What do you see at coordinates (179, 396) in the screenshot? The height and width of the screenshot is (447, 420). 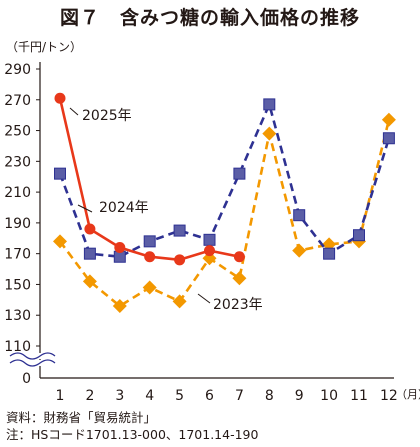 I see `x-tick-label: 5` at bounding box center [179, 396].